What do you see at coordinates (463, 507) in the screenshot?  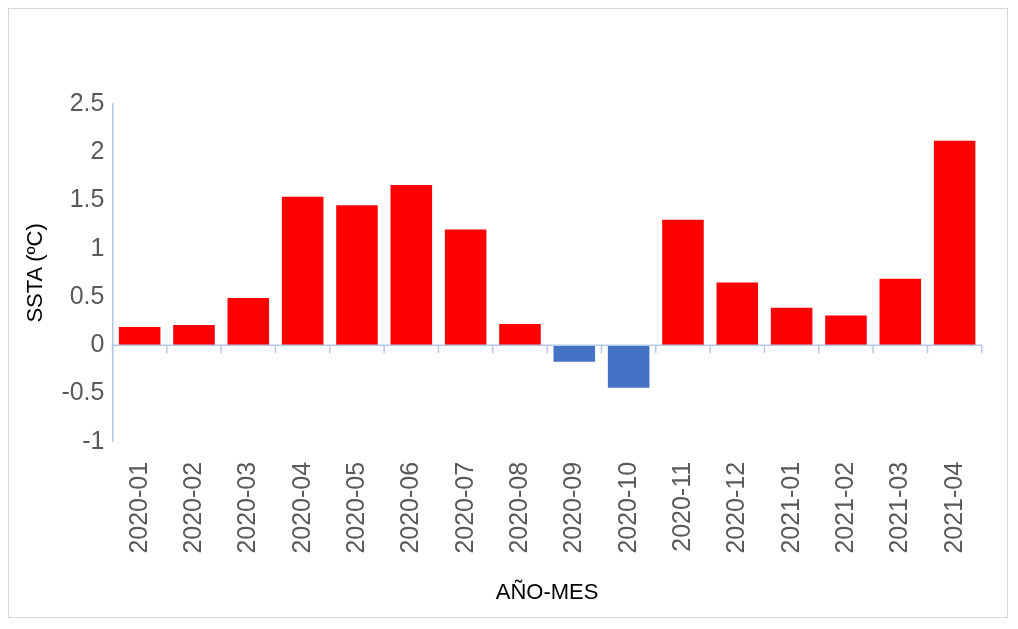 I see `x-tick-label: 2020-07` at bounding box center [463, 507].